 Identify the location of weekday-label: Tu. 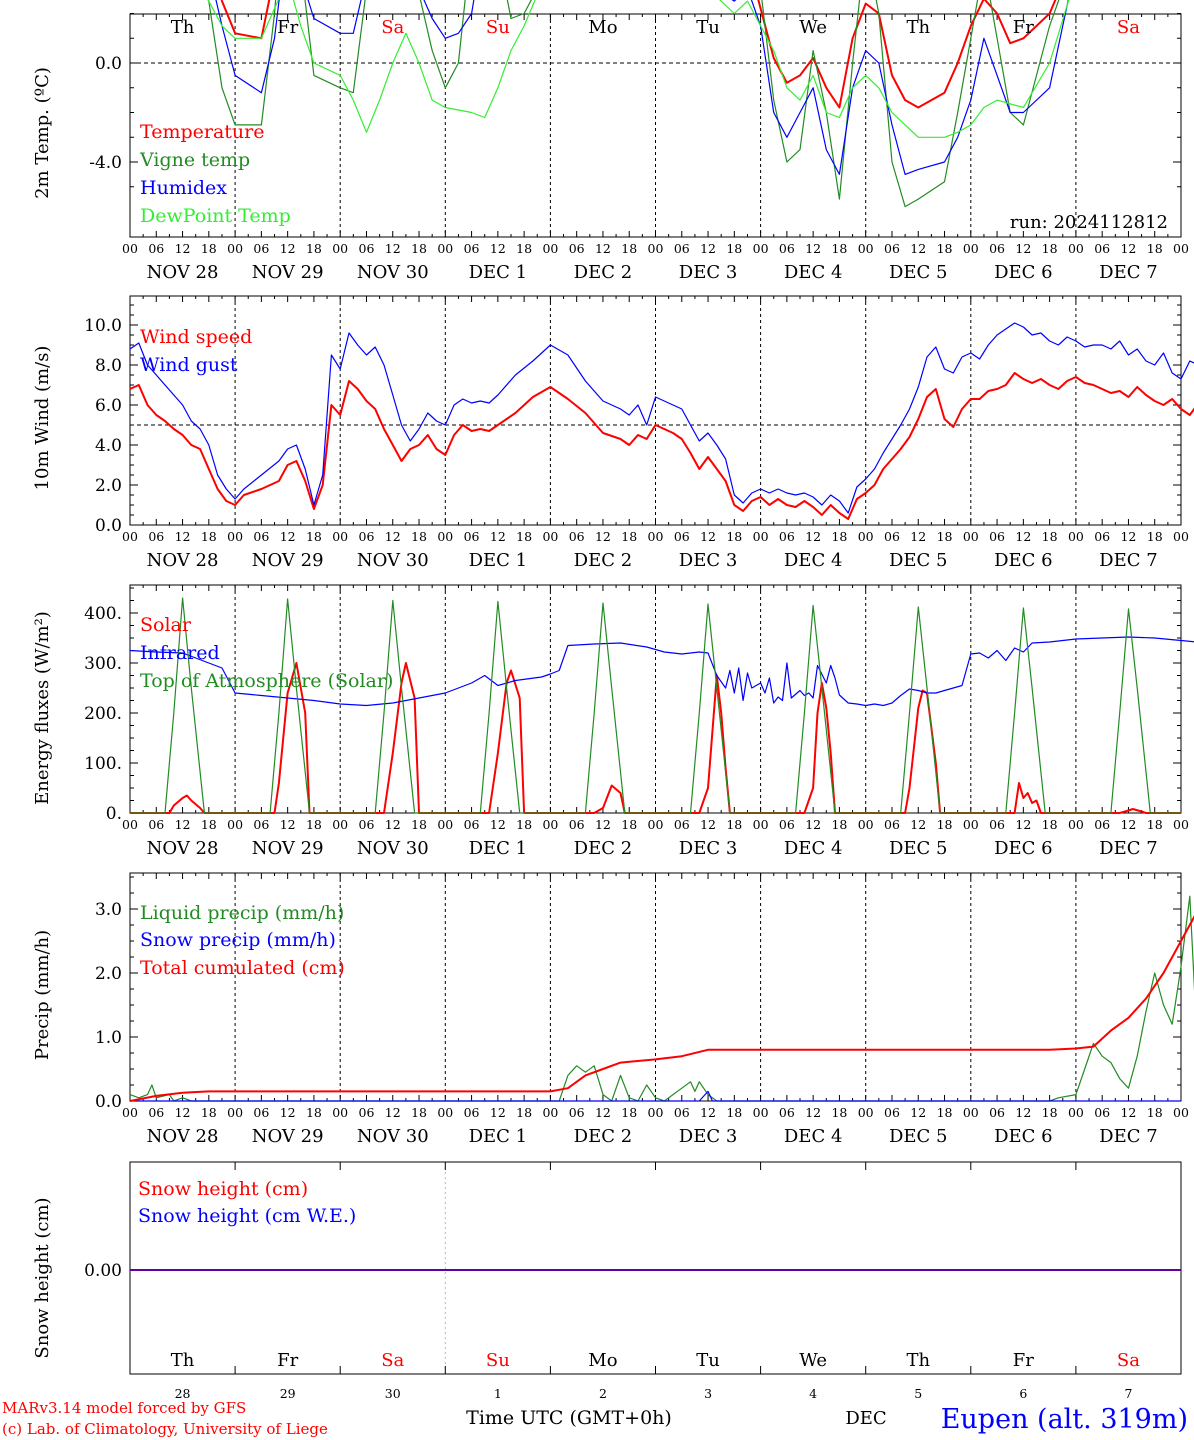
(708, 27).